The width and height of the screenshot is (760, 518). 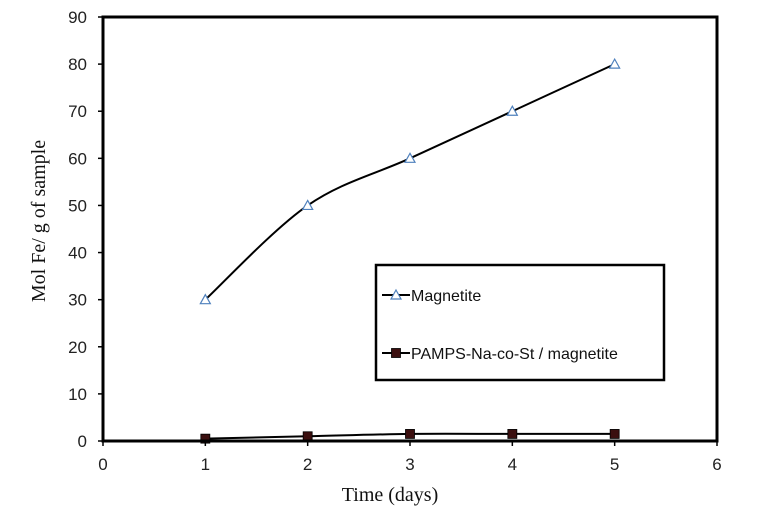 What do you see at coordinates (39, 221) in the screenshot?
I see `y-axis-title: Mol Fe/ g of sample` at bounding box center [39, 221].